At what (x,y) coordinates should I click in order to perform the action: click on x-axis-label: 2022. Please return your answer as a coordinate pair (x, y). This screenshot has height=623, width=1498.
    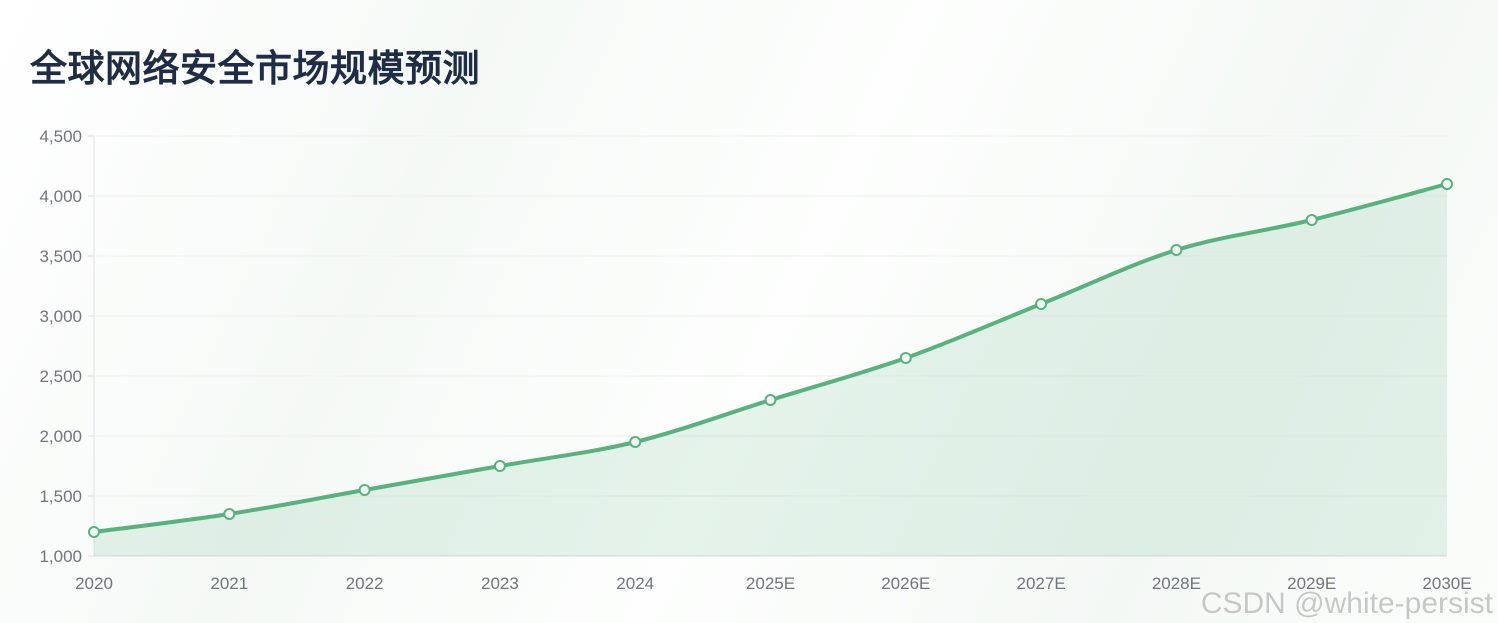
    Looking at the image, I should click on (365, 583).